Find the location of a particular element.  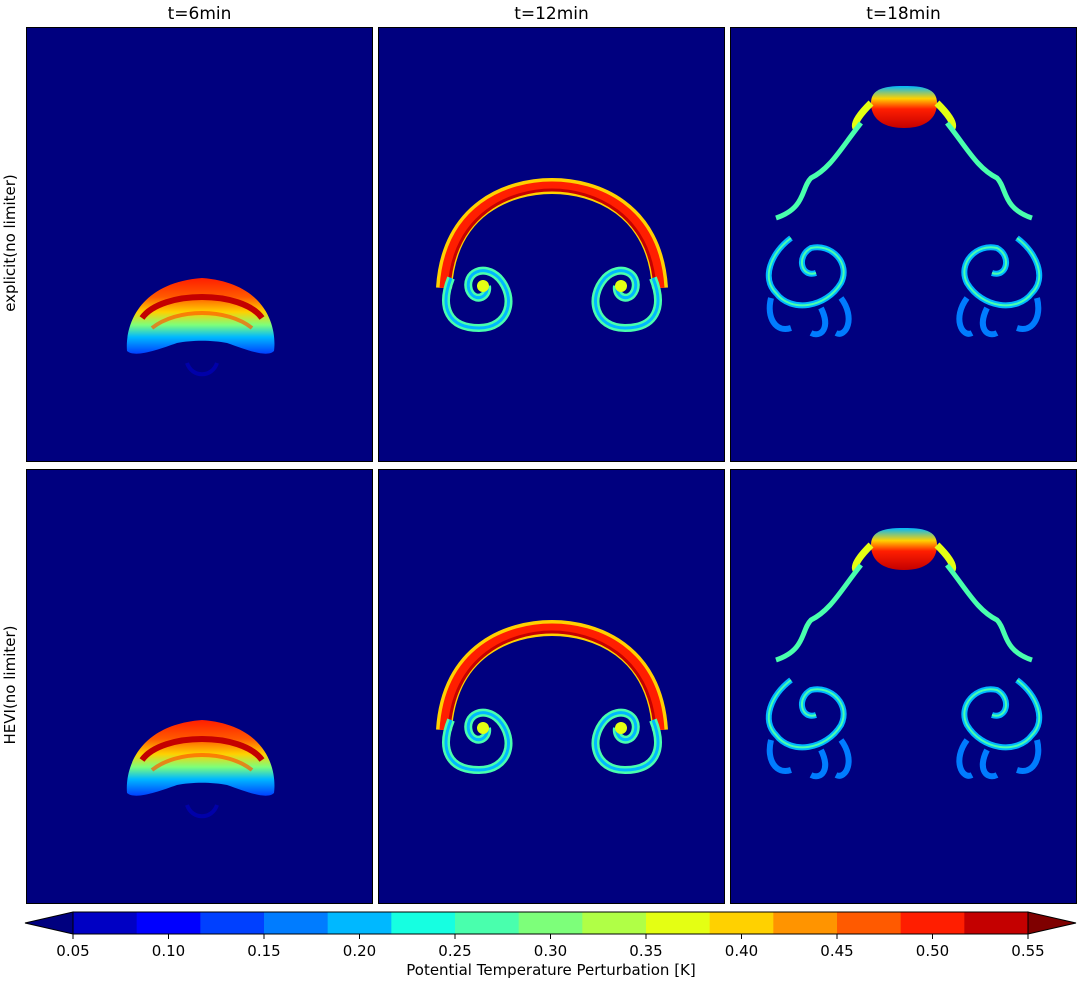

row-label-hevi: HEVI(no limiter) is located at coordinates (10, 685).